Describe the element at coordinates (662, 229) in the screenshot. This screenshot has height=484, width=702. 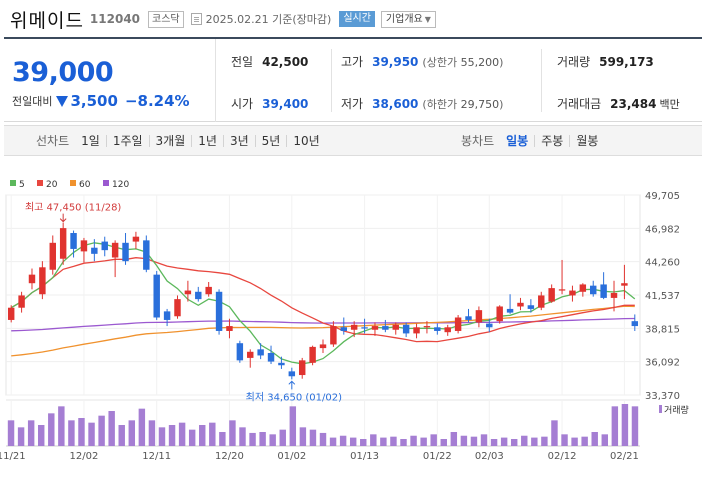
I see `y-tick-label: 46,982` at that location.